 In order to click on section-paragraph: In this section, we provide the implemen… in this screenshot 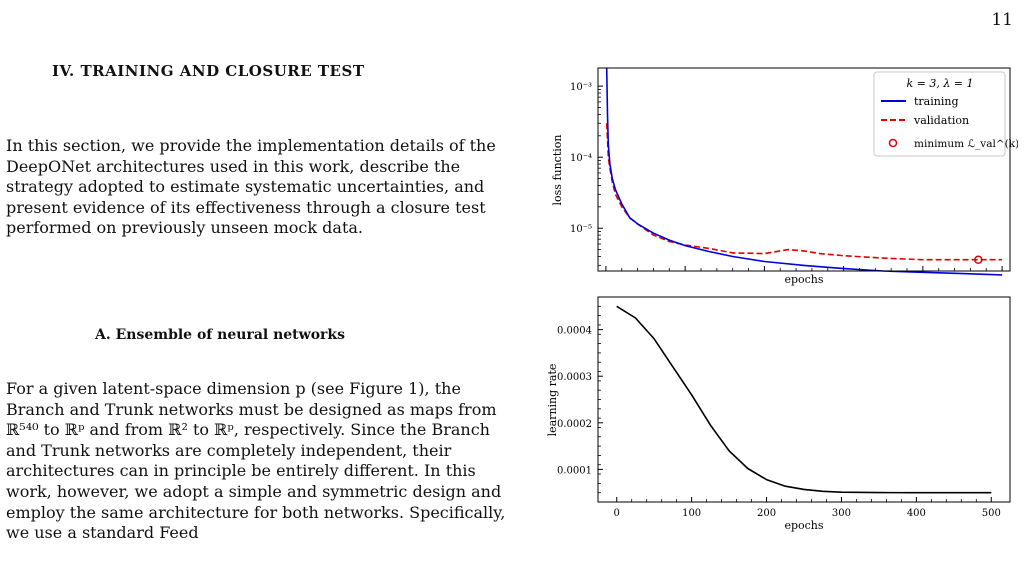, I will do `click(251, 187)`.